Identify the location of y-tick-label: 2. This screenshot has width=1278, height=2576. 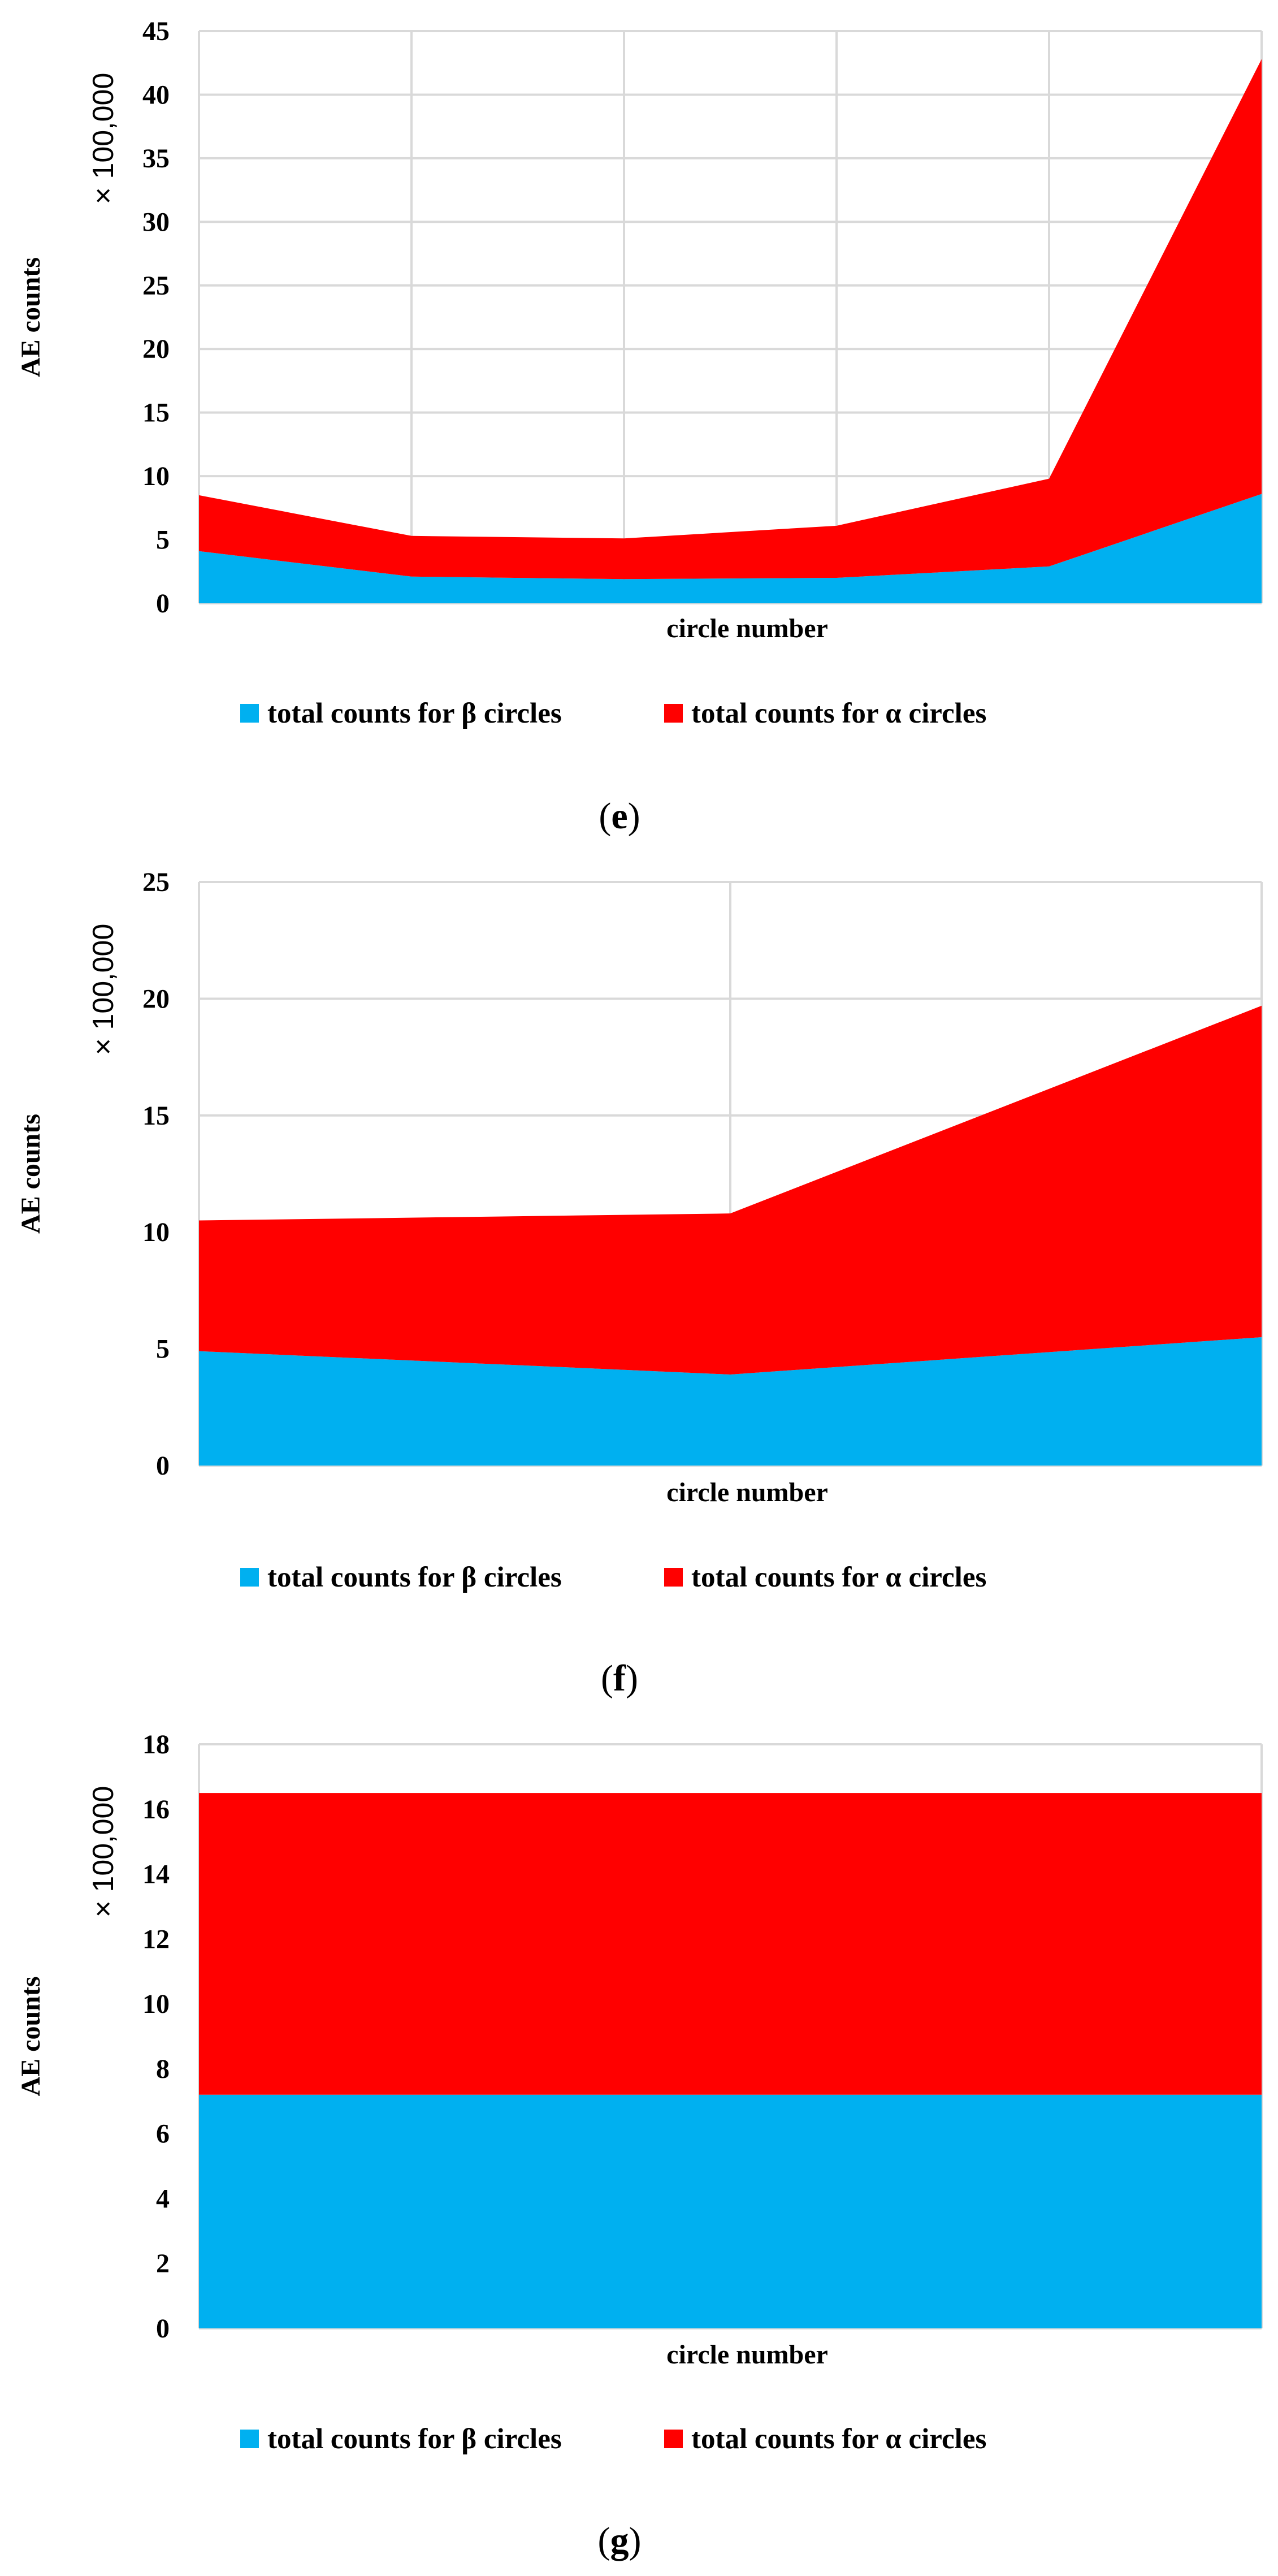
(163, 2264).